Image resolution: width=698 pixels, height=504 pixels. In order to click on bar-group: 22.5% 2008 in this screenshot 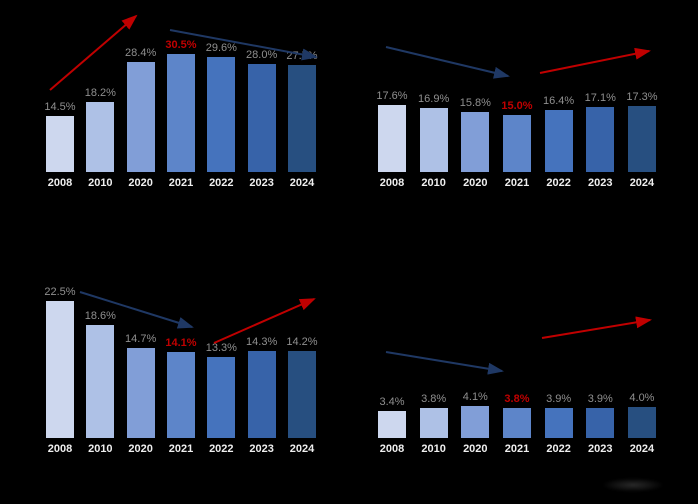, I will do `click(60, 371)`.